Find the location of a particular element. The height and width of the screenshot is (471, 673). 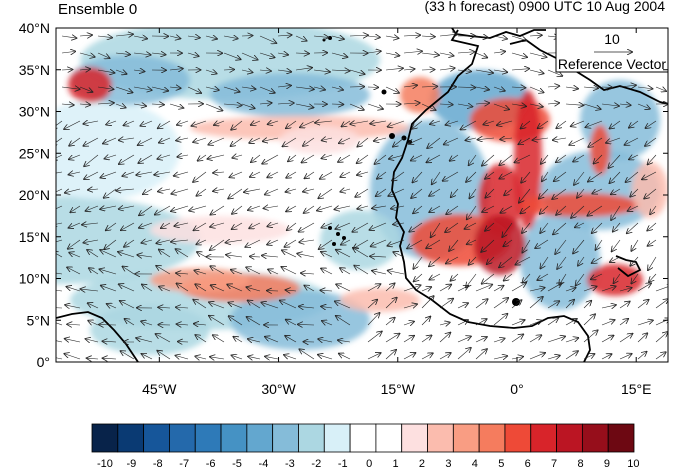

title-ensemble: Ensemble 0 is located at coordinates (98, 9).